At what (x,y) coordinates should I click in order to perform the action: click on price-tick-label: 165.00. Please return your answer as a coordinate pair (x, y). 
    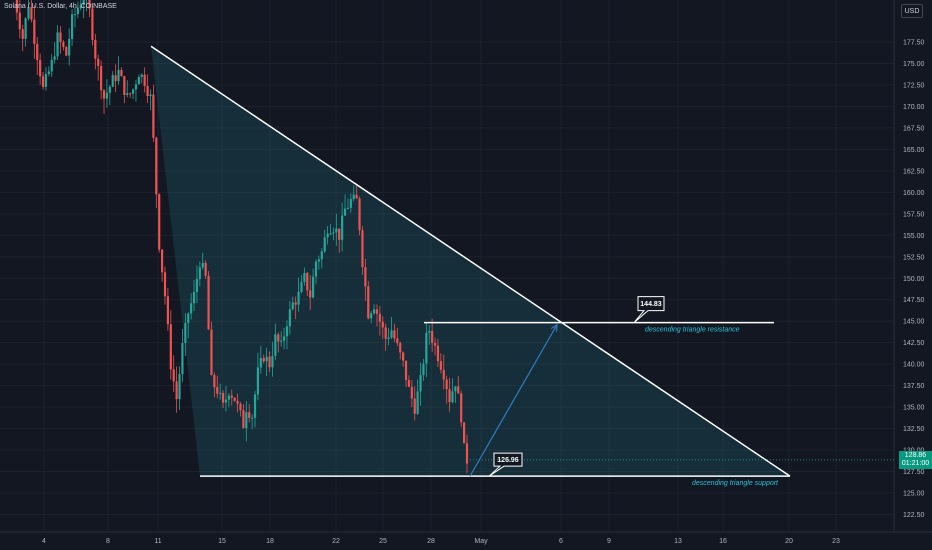
    Looking at the image, I should click on (914, 150).